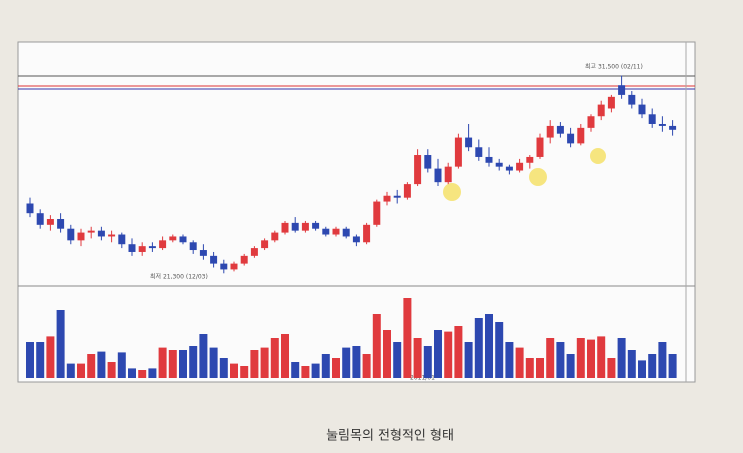 The image size is (743, 453). What do you see at coordinates (179, 277) in the screenshot?
I see `low-annotation: 최저 21,300 (12/03)` at bounding box center [179, 277].